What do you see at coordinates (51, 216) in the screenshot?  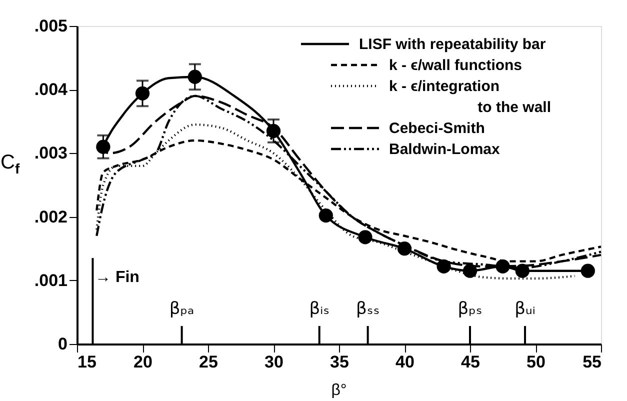 I see `y-tick-label: .002` at bounding box center [51, 216].